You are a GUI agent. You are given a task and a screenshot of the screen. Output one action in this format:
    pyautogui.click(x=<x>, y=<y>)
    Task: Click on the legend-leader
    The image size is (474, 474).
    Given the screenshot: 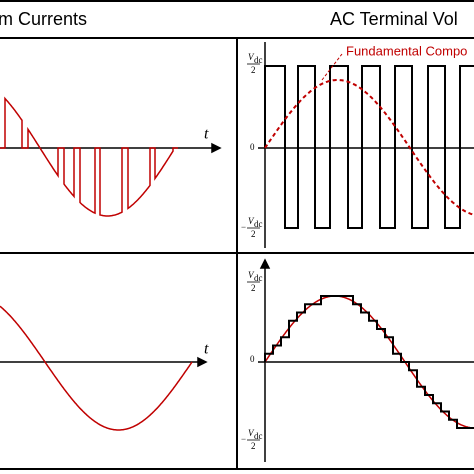 What is the action you would take?
    pyautogui.click(x=332, y=67)
    